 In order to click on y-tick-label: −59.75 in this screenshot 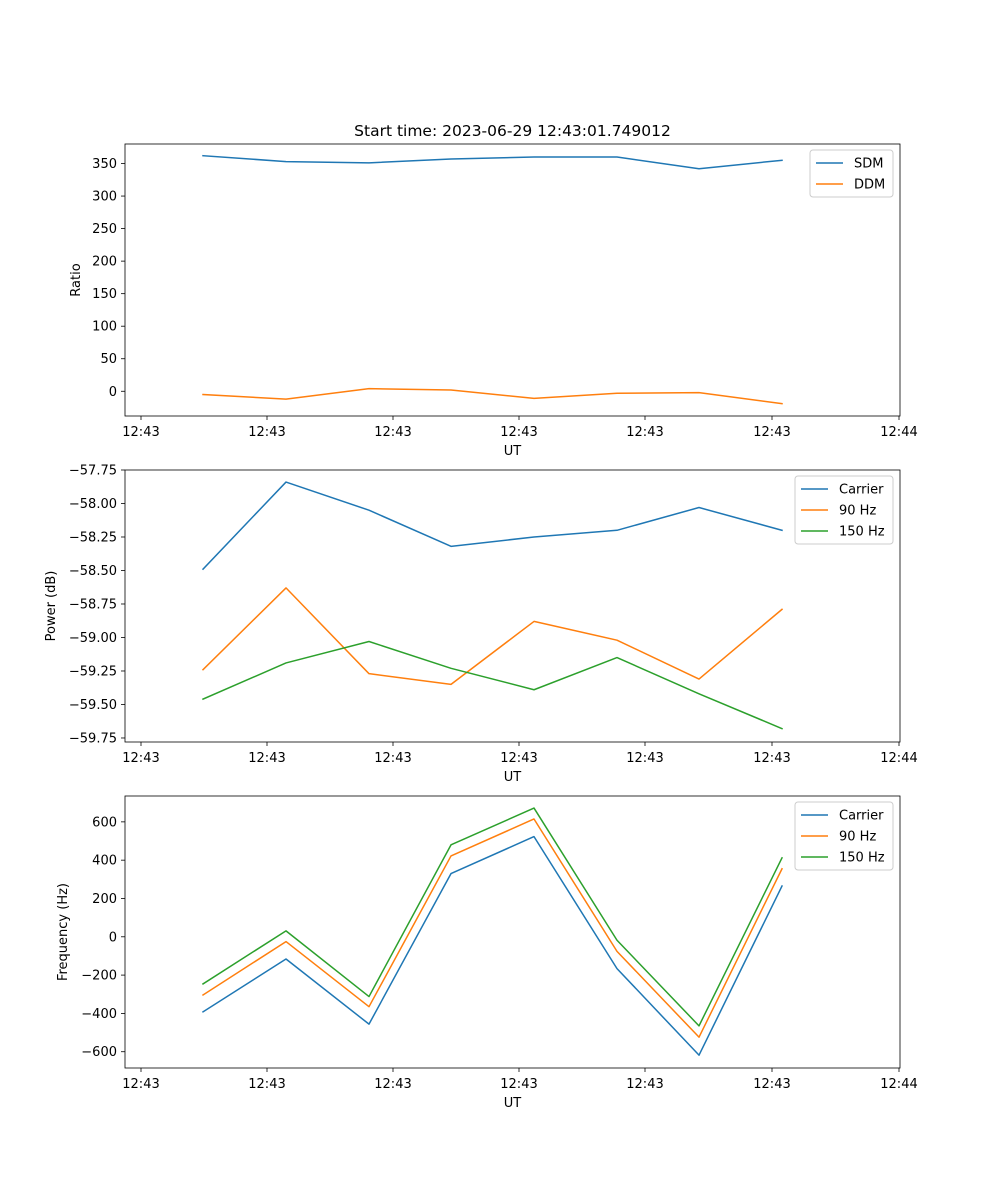, I will do `click(93, 738)`.